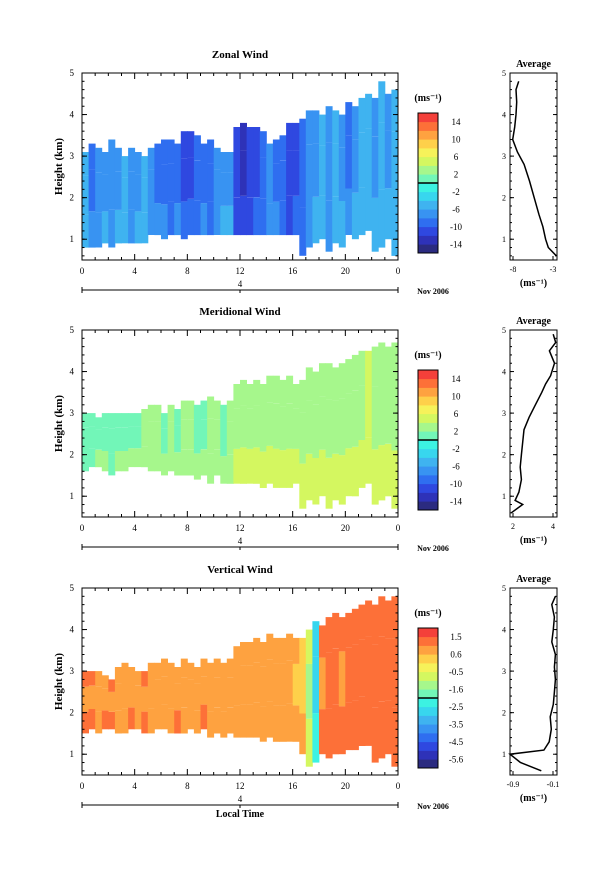 This screenshot has height=873, width=615. Describe the element at coordinates (72, 588) in the screenshot. I see `ytick-label: 5` at that location.